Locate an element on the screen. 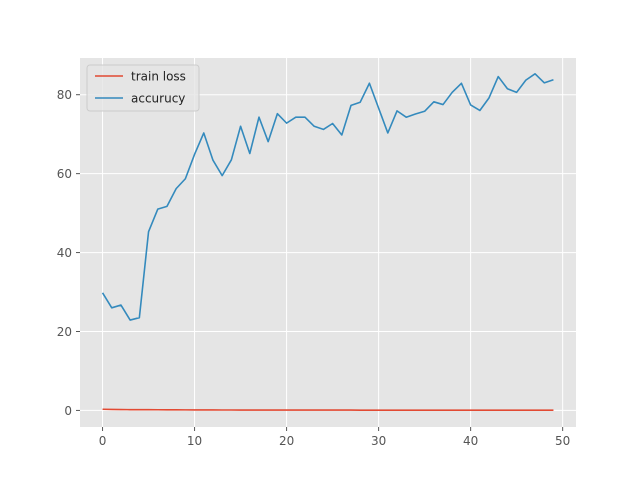  y-axis-ticks: 0 20 40 60 80 is located at coordinates (68, 253).